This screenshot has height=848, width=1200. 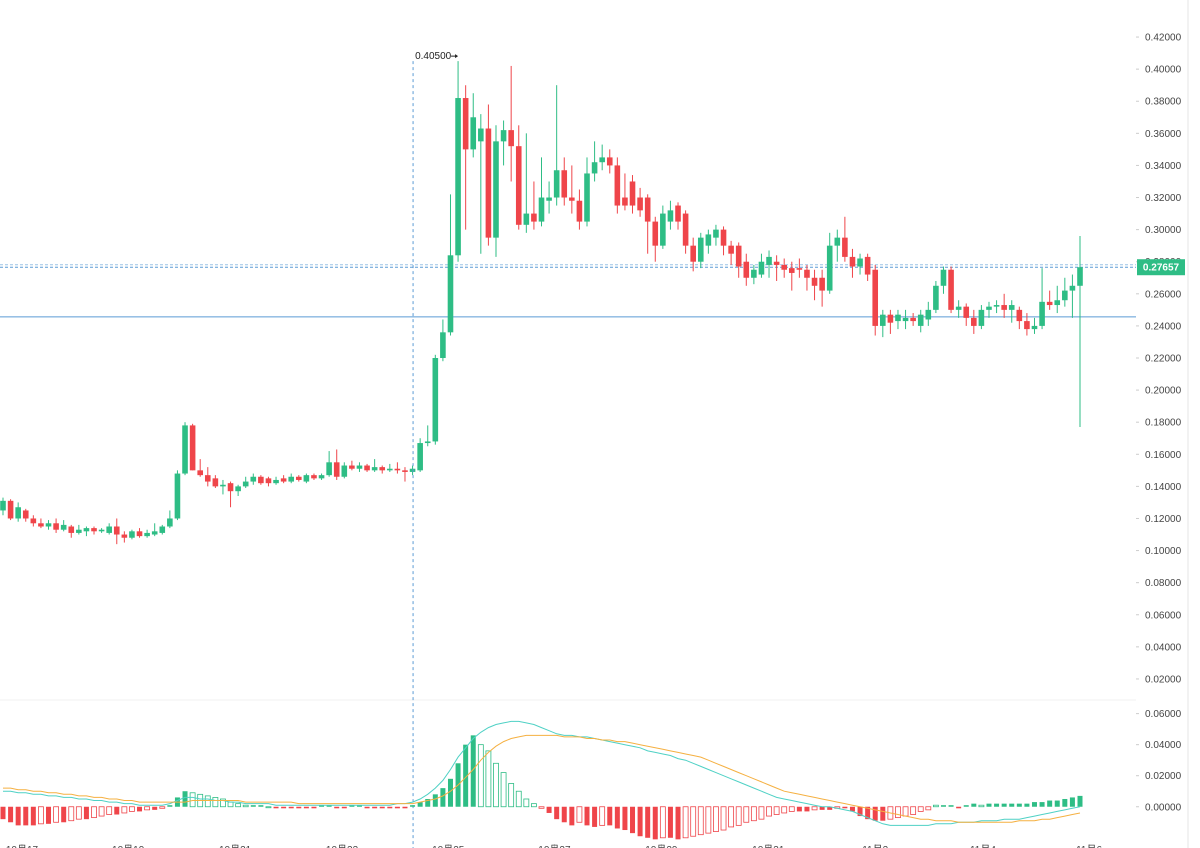 I want to click on y-tick-label: 0.34000, so click(x=1163, y=166).